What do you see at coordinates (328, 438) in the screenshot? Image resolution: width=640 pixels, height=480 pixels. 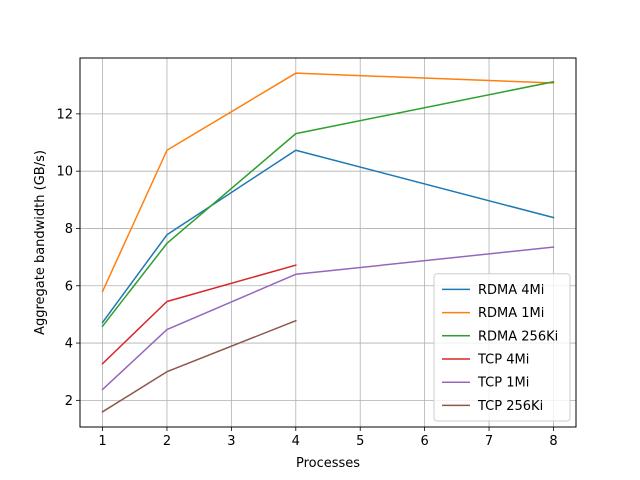 I see `x-axis-ticks: 1 2 3 4 5 6 7 8` at bounding box center [328, 438].